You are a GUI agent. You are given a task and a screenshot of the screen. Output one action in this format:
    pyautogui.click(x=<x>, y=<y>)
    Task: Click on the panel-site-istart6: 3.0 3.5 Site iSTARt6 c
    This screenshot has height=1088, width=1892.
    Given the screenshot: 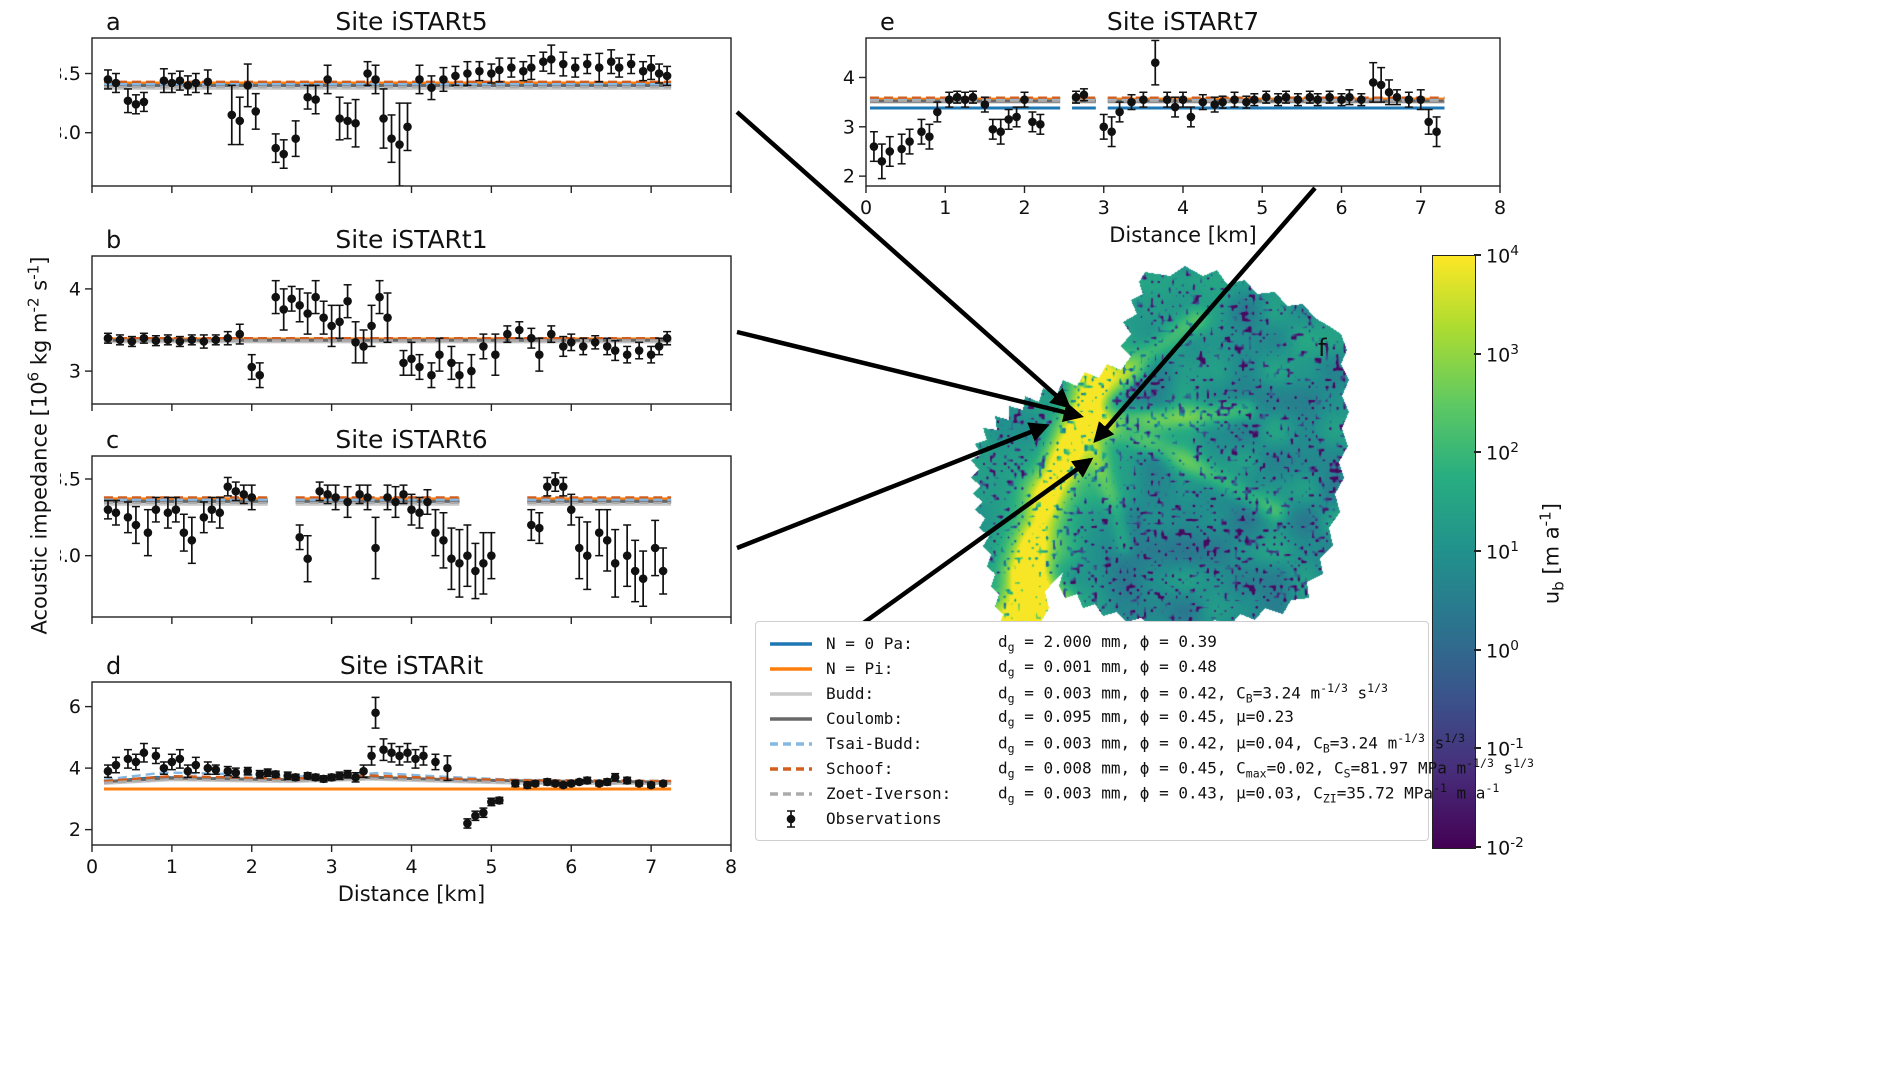 What is the action you would take?
    pyautogui.click(x=400, y=531)
    